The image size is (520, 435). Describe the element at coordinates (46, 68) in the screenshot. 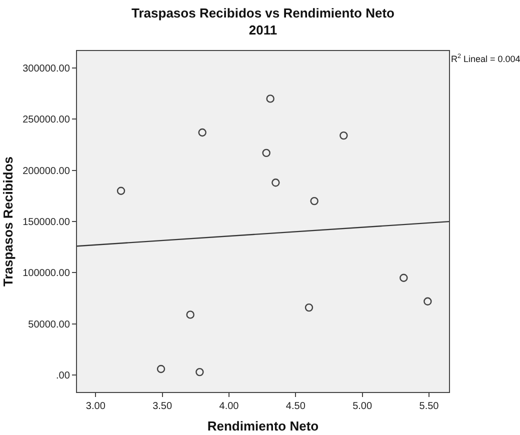

I see `y-tick-label: 300000.00` at that location.